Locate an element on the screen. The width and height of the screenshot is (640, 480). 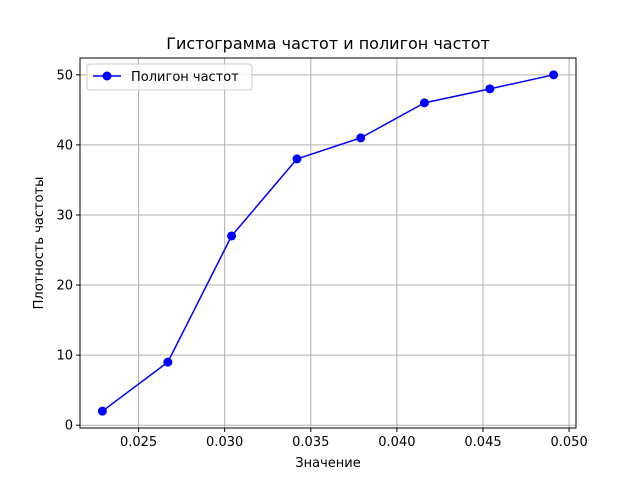
y-tick-label: 50 is located at coordinates (64, 75).